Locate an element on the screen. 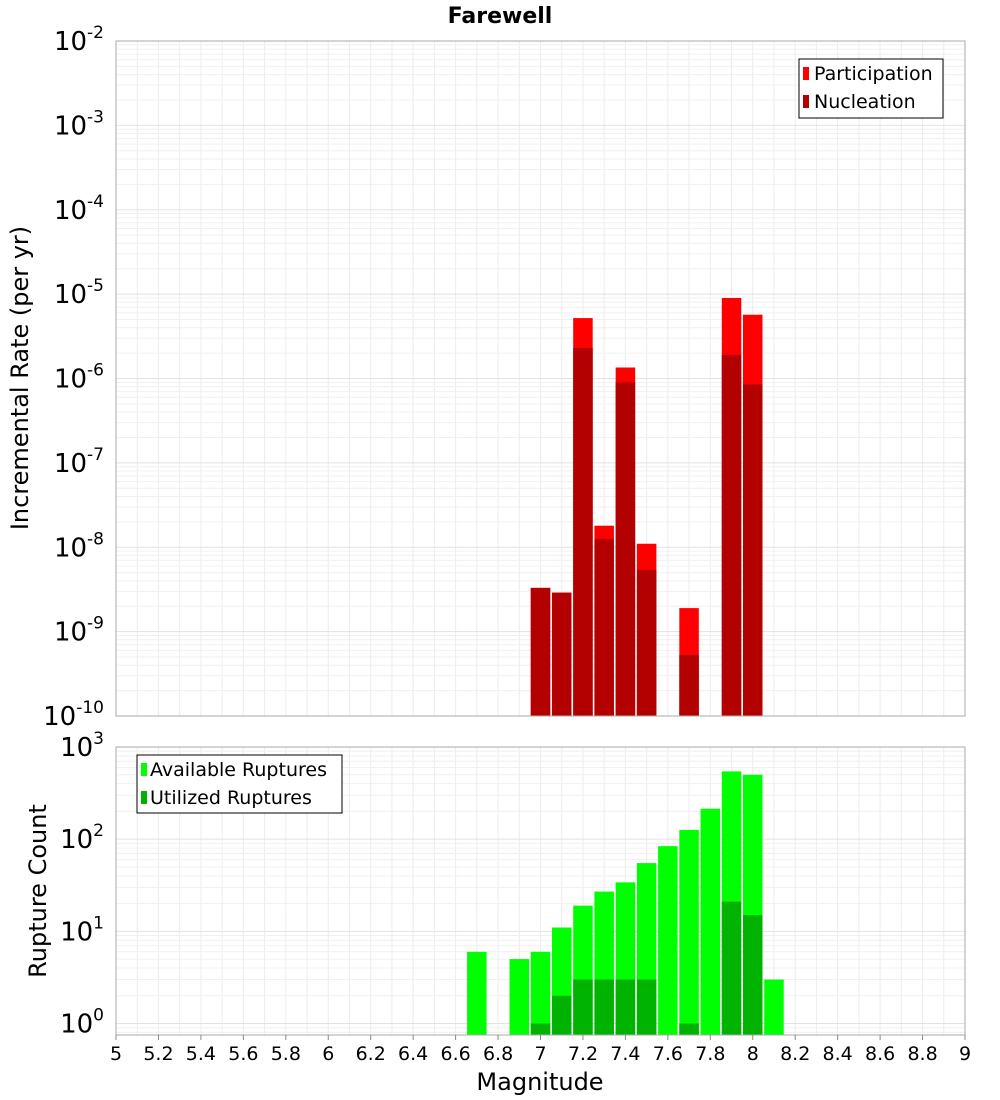 The width and height of the screenshot is (1000, 1100). bottom-legend-box is located at coordinates (239, 784).